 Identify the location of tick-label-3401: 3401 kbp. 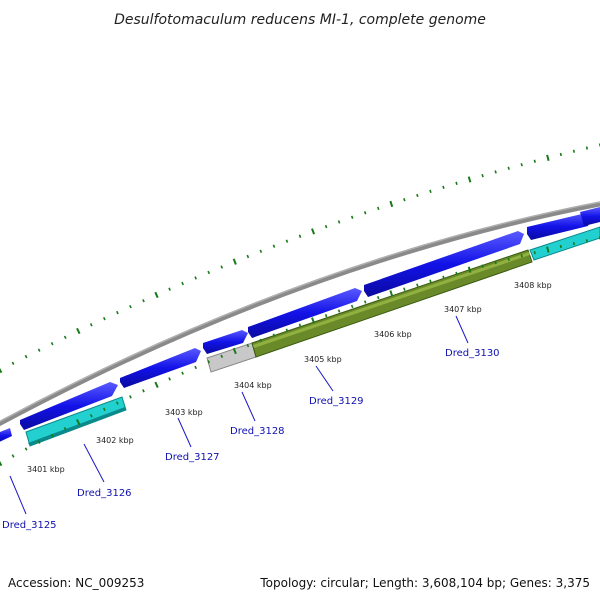
(46, 469).